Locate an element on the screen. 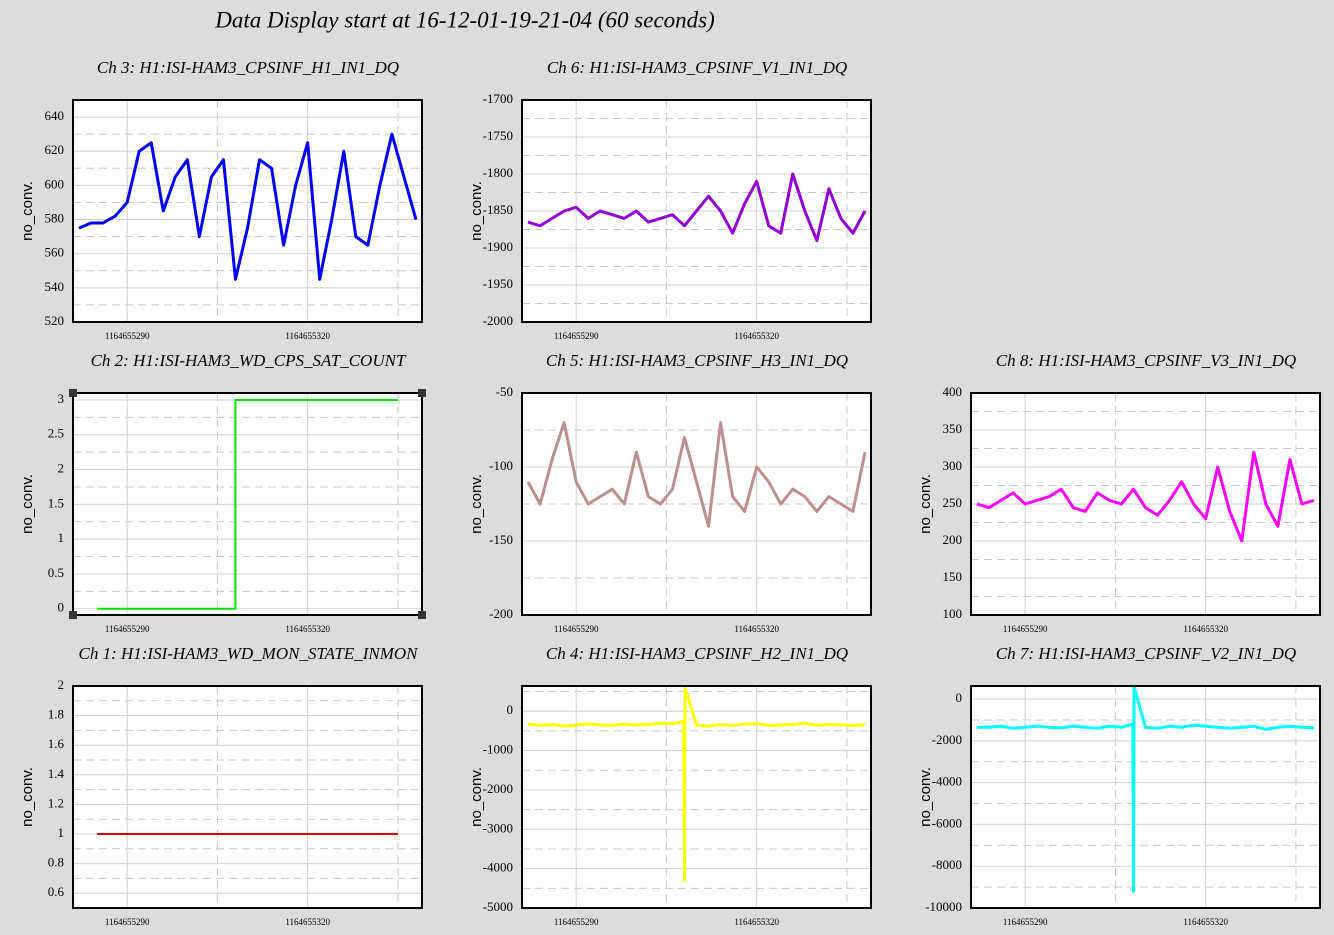 Image resolution: width=1334 pixels, height=935 pixels. y-tick-label: 0.6 is located at coordinates (56, 891).